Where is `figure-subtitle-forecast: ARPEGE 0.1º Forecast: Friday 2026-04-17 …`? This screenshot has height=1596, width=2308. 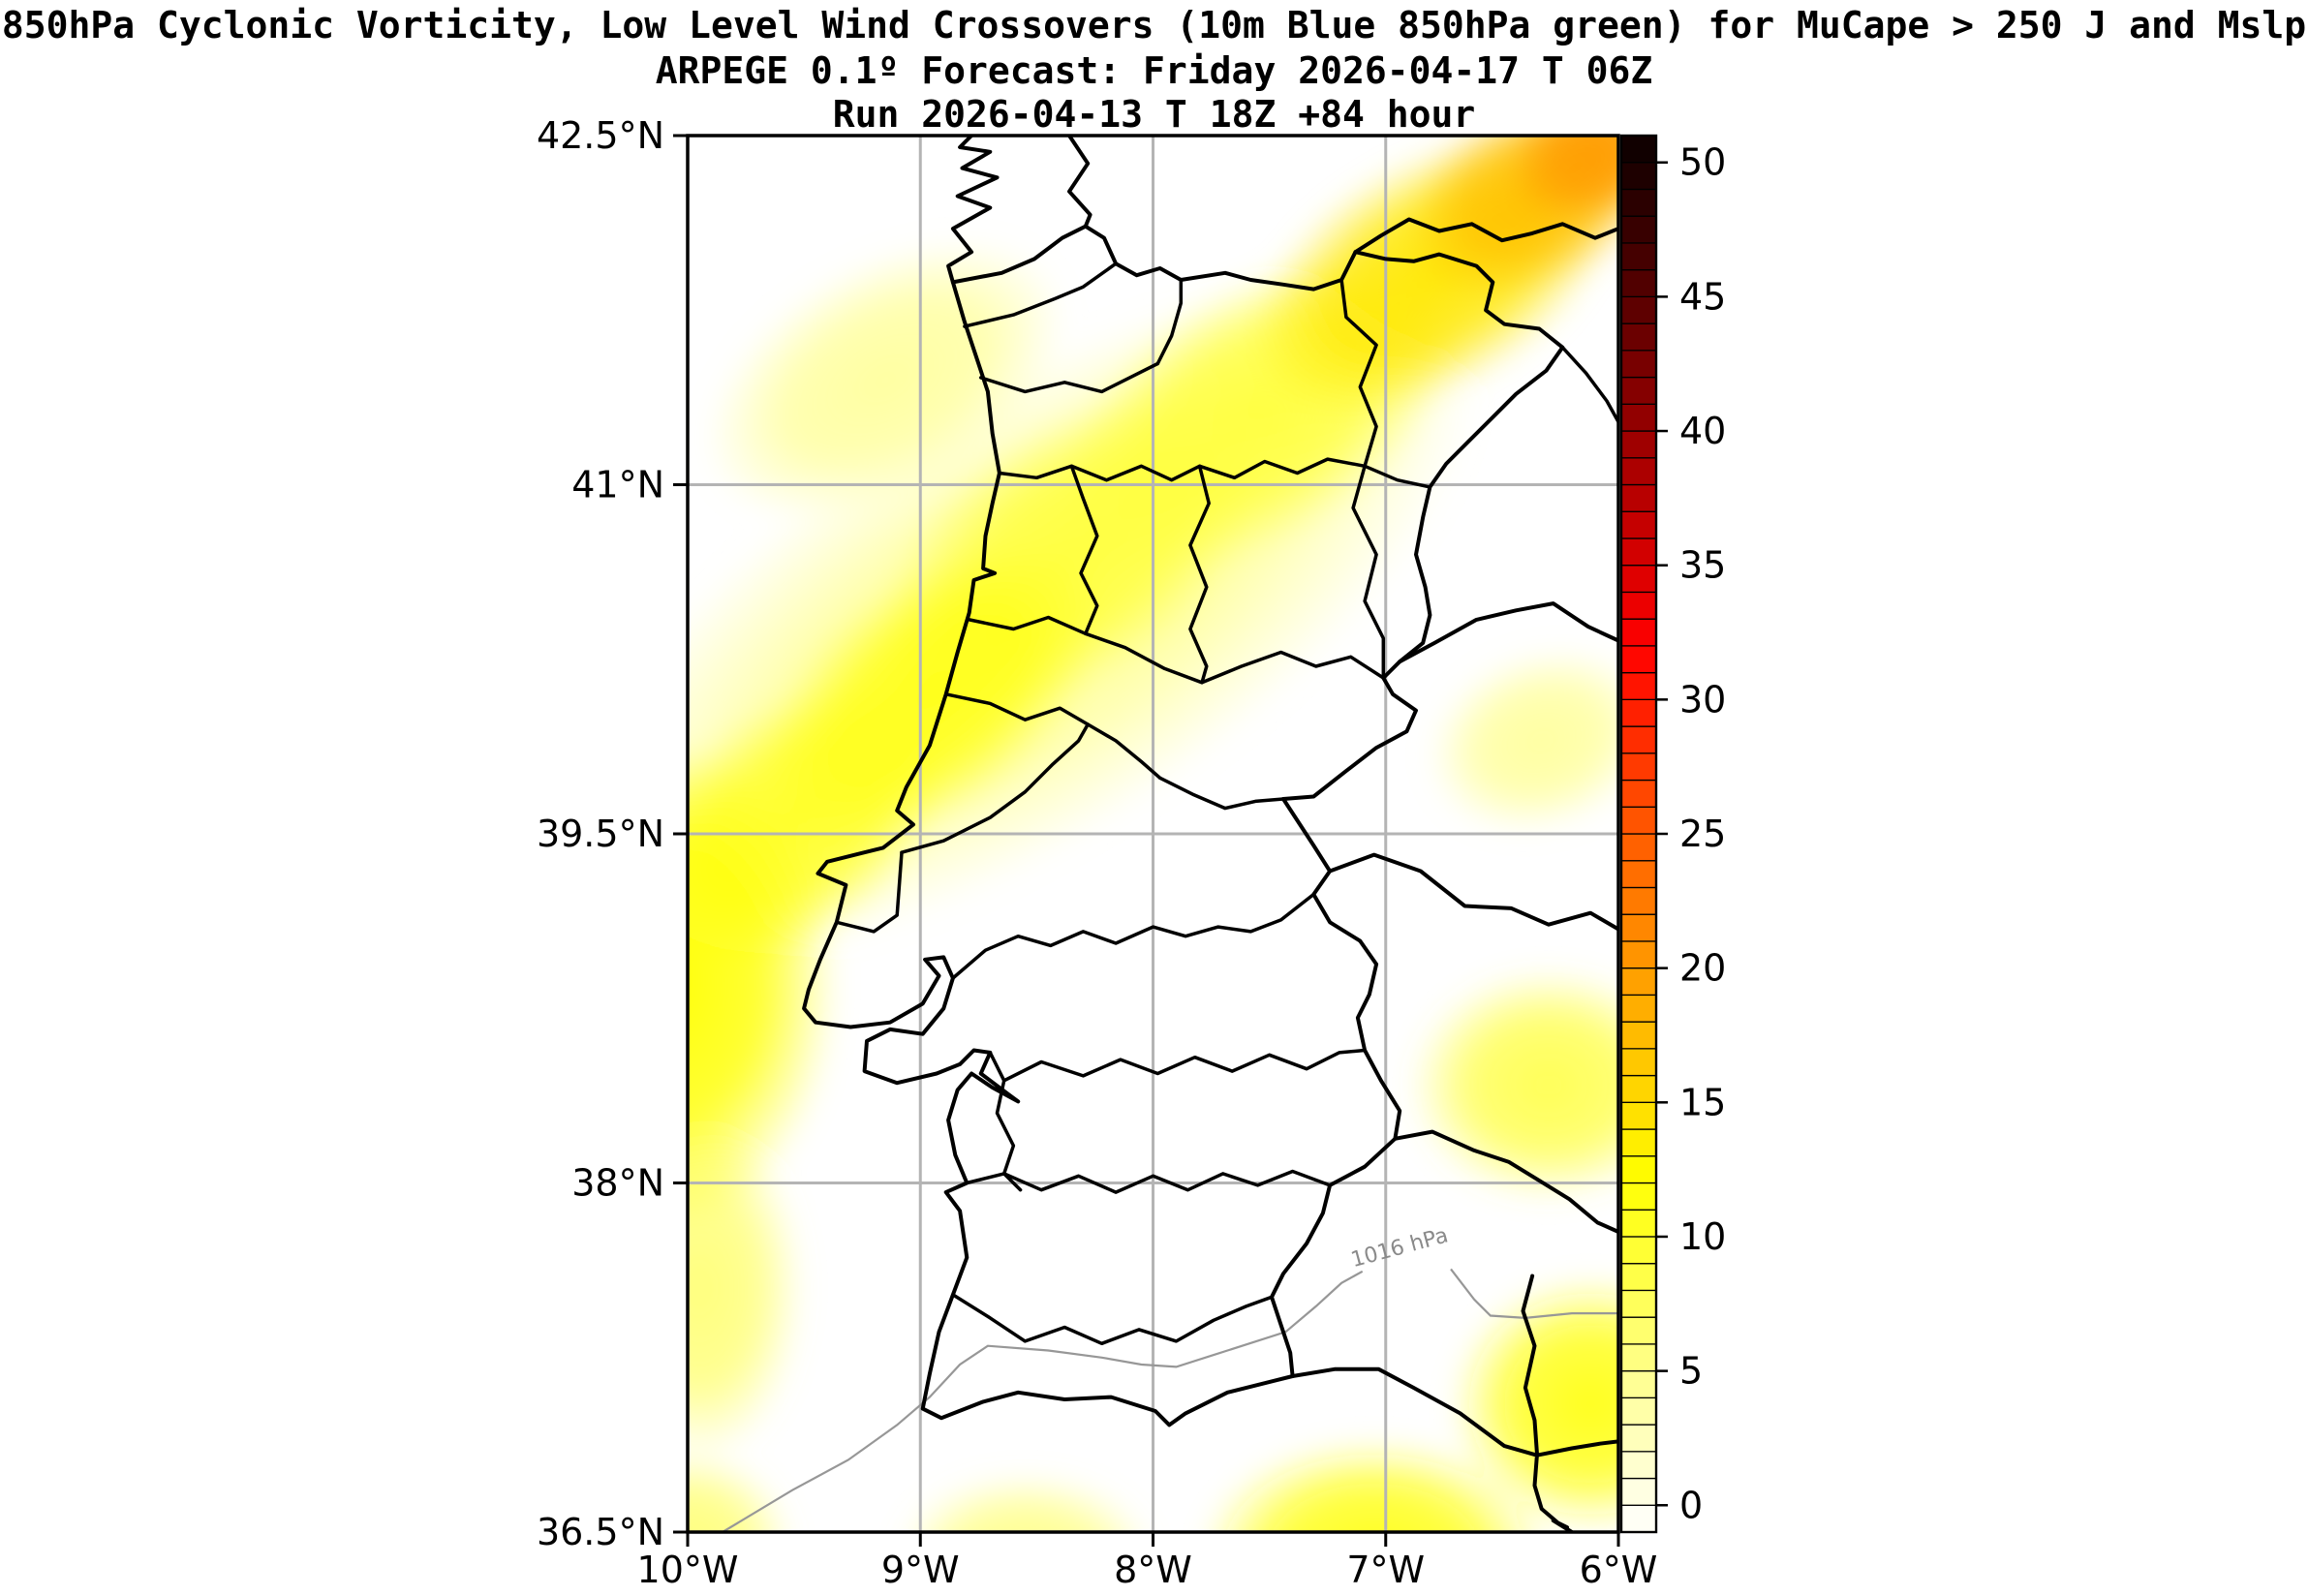 figure-subtitle-forecast: ARPEGE 0.1º Forecast: Friday 2026-04-17 … is located at coordinates (1154, 70).